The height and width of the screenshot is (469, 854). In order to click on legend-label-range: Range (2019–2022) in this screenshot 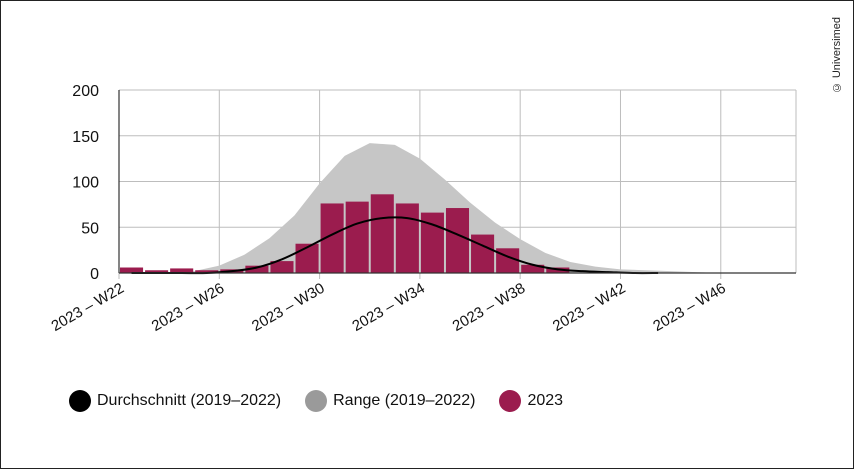, I will do `click(404, 400)`.